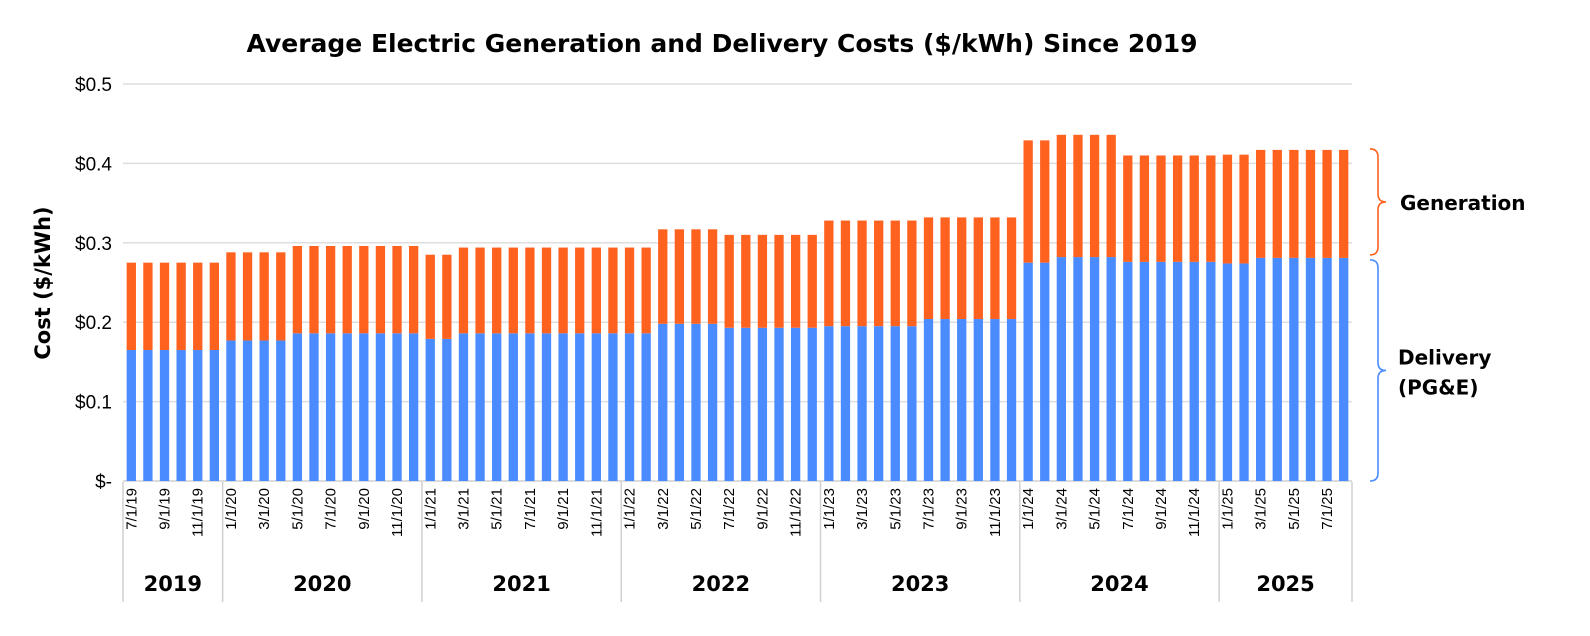 The image size is (1590, 636). What do you see at coordinates (596, 512) in the screenshot?
I see `x-tick-label: 11/1/21` at bounding box center [596, 512].